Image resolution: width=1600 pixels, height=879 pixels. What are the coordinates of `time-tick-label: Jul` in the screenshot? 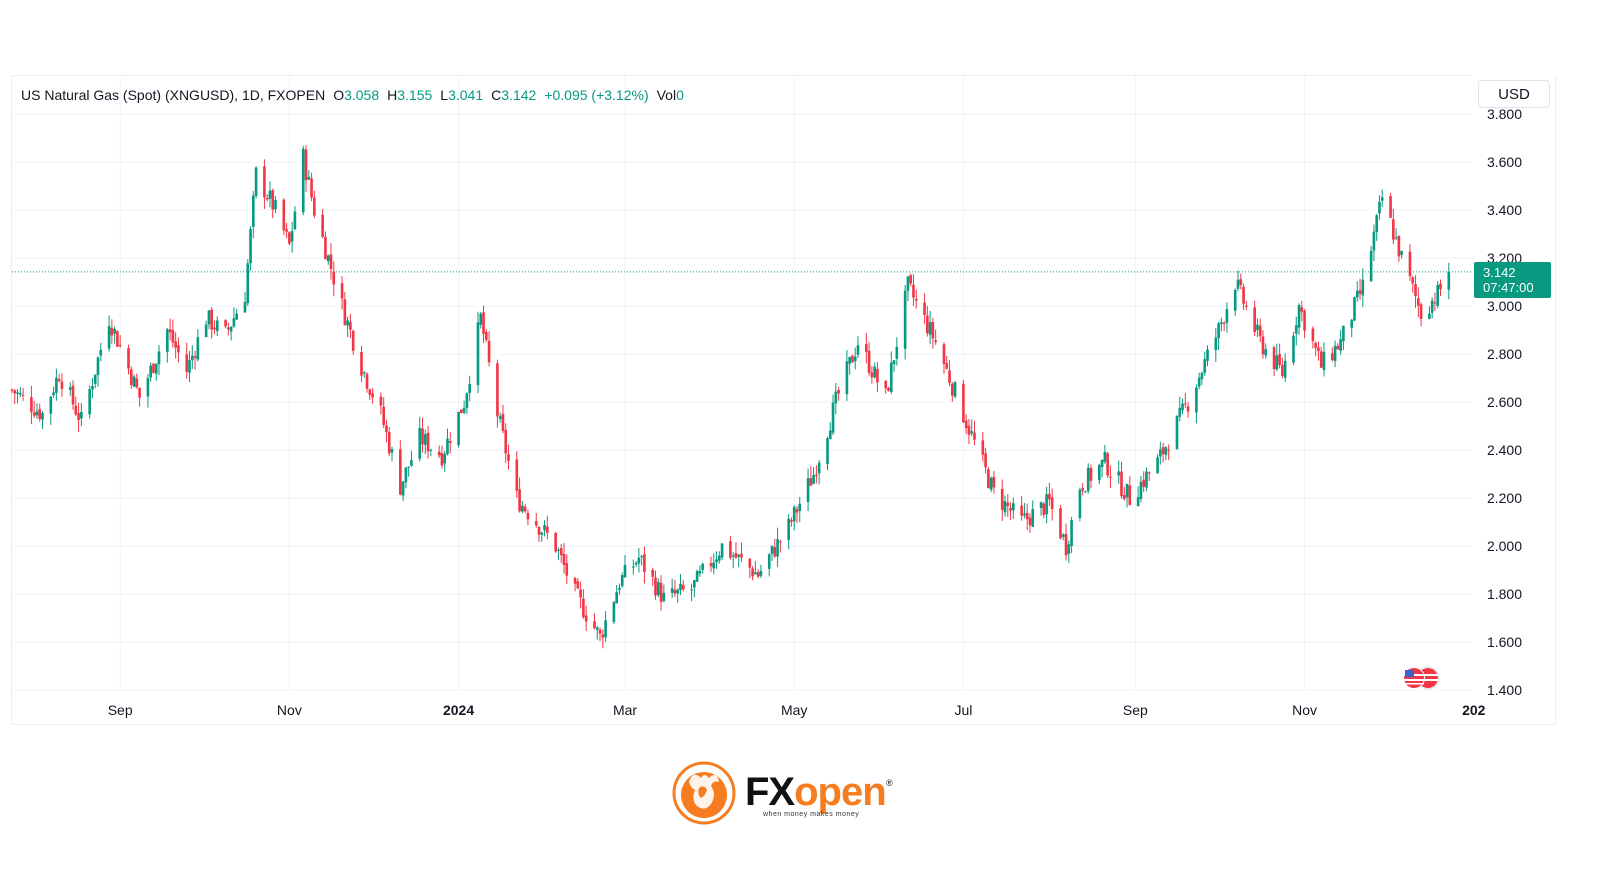 It's located at (963, 710).